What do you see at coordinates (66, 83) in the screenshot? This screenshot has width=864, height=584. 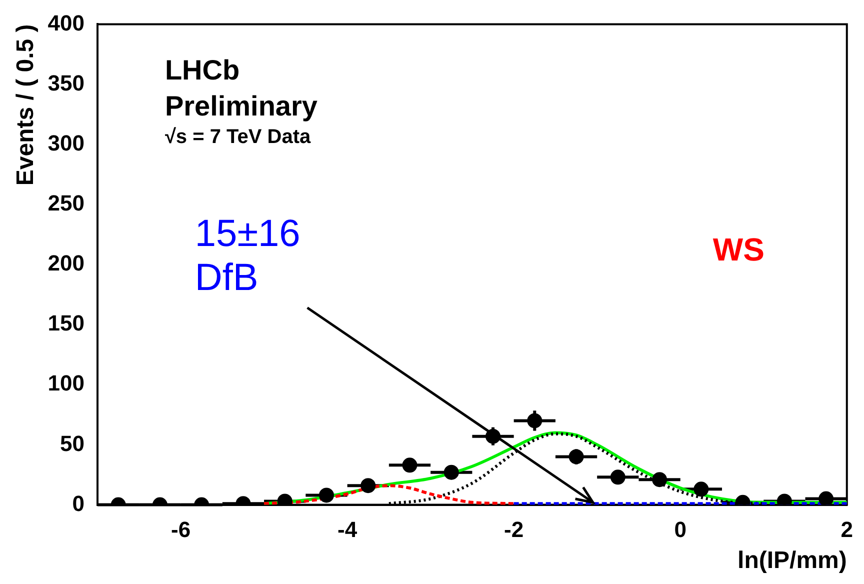 I see `y-tick-label: 350` at bounding box center [66, 83].